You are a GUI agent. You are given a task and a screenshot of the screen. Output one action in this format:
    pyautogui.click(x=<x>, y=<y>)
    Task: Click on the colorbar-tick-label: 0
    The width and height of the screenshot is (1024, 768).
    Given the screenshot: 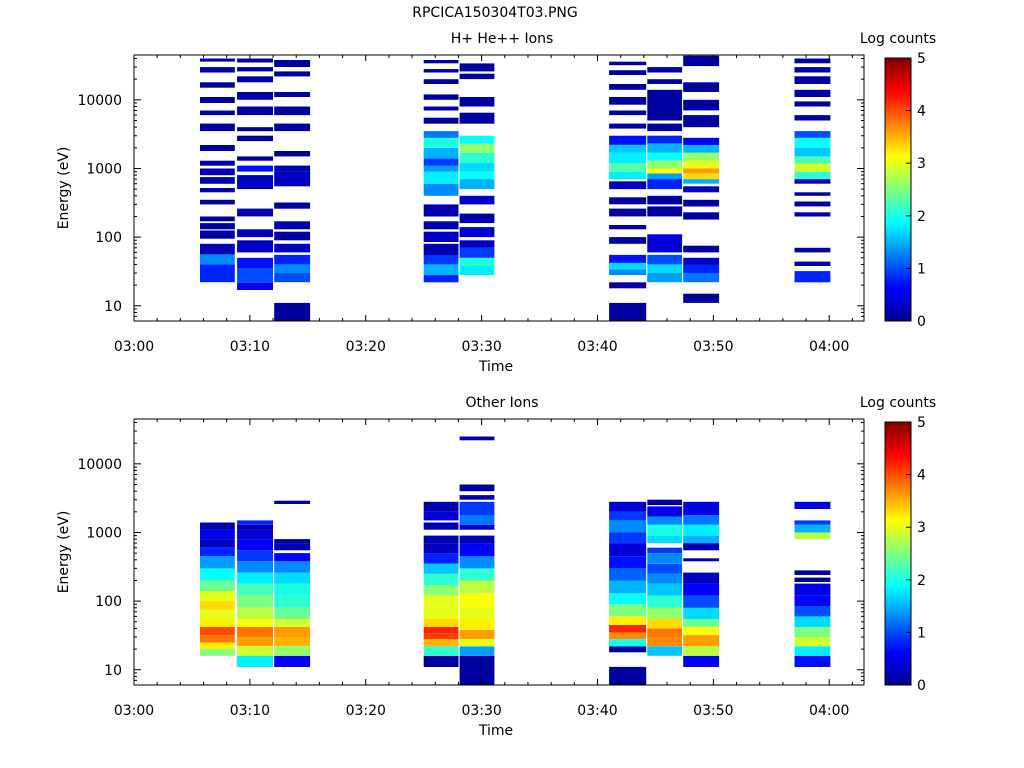 What is the action you would take?
    pyautogui.click(x=921, y=322)
    